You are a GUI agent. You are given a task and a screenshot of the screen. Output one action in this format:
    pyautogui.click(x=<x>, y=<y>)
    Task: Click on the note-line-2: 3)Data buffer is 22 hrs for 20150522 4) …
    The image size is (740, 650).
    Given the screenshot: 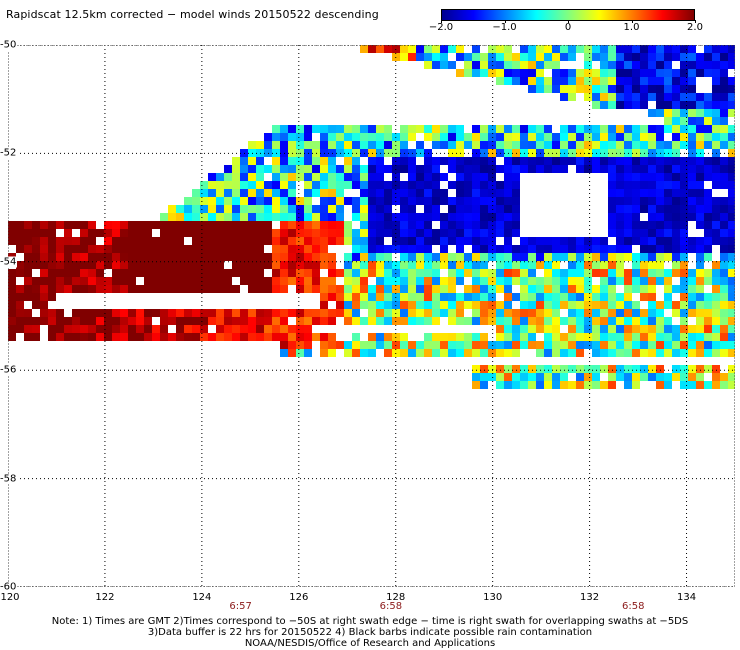 What is the action you would take?
    pyautogui.click(x=370, y=632)
    